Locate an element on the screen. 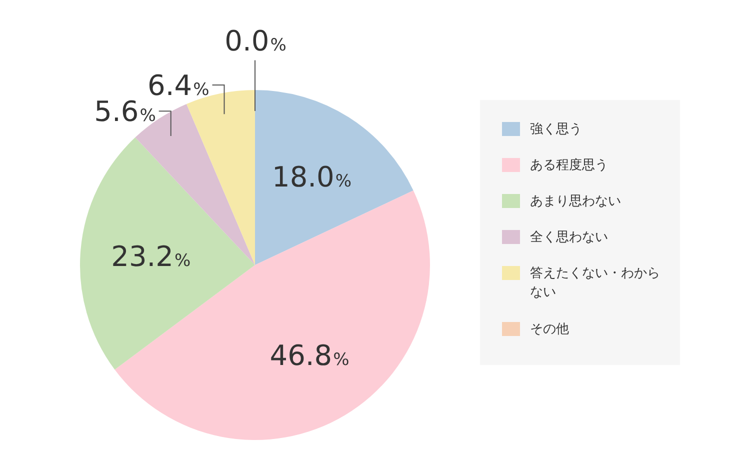 The image size is (750, 464). legend-label: その他 is located at coordinates (550, 330).